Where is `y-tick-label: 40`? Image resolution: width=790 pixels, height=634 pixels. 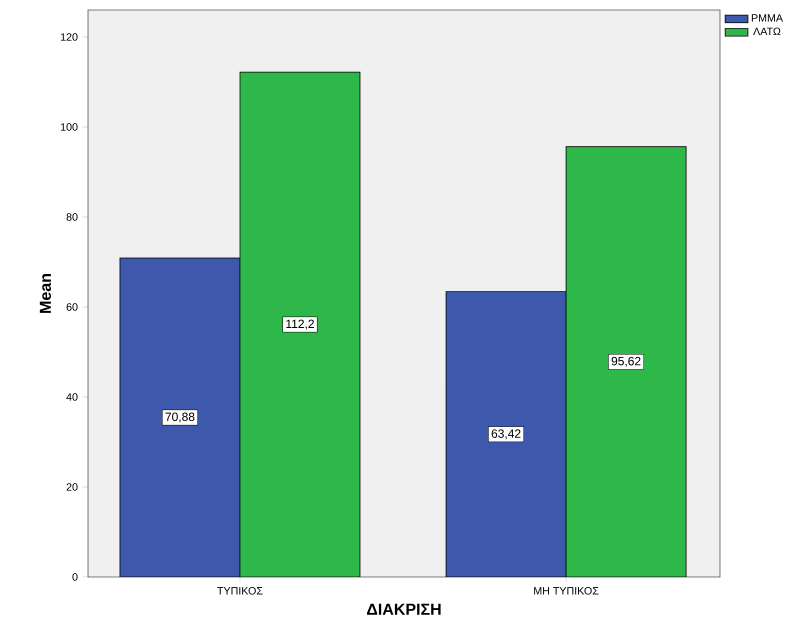 y-tick-label: 40 is located at coordinates (72, 397).